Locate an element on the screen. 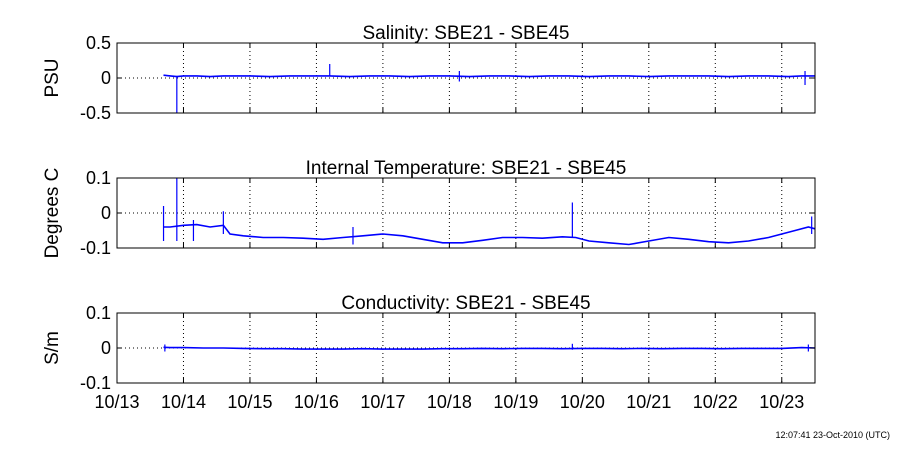 Image resolution: width=900 pixels, height=450 pixels. conductivity-xtick-label: 10/20 is located at coordinates (582, 402).